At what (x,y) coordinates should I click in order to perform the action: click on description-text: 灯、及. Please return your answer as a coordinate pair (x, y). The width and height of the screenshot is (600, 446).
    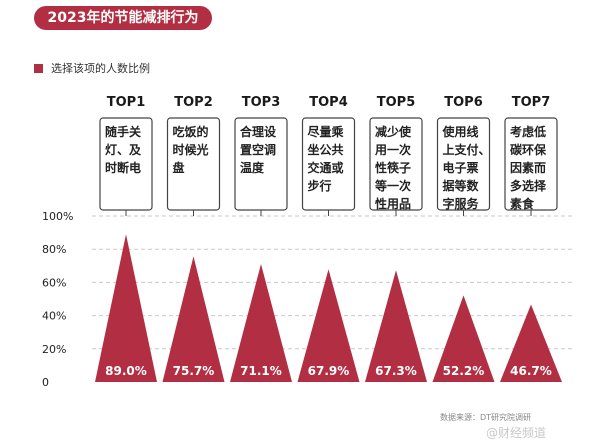
    Looking at the image, I should click on (123, 149).